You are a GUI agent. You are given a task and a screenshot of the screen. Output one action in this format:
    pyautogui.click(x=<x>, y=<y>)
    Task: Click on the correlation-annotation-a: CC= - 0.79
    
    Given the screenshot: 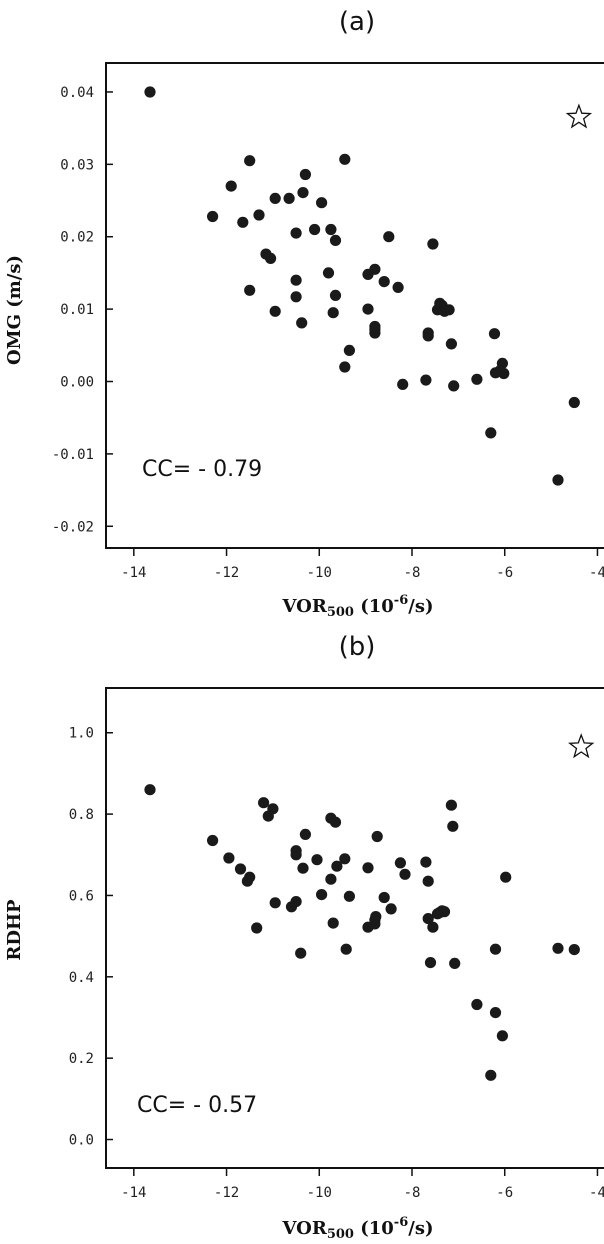 What is the action you would take?
    pyautogui.click(x=202, y=469)
    